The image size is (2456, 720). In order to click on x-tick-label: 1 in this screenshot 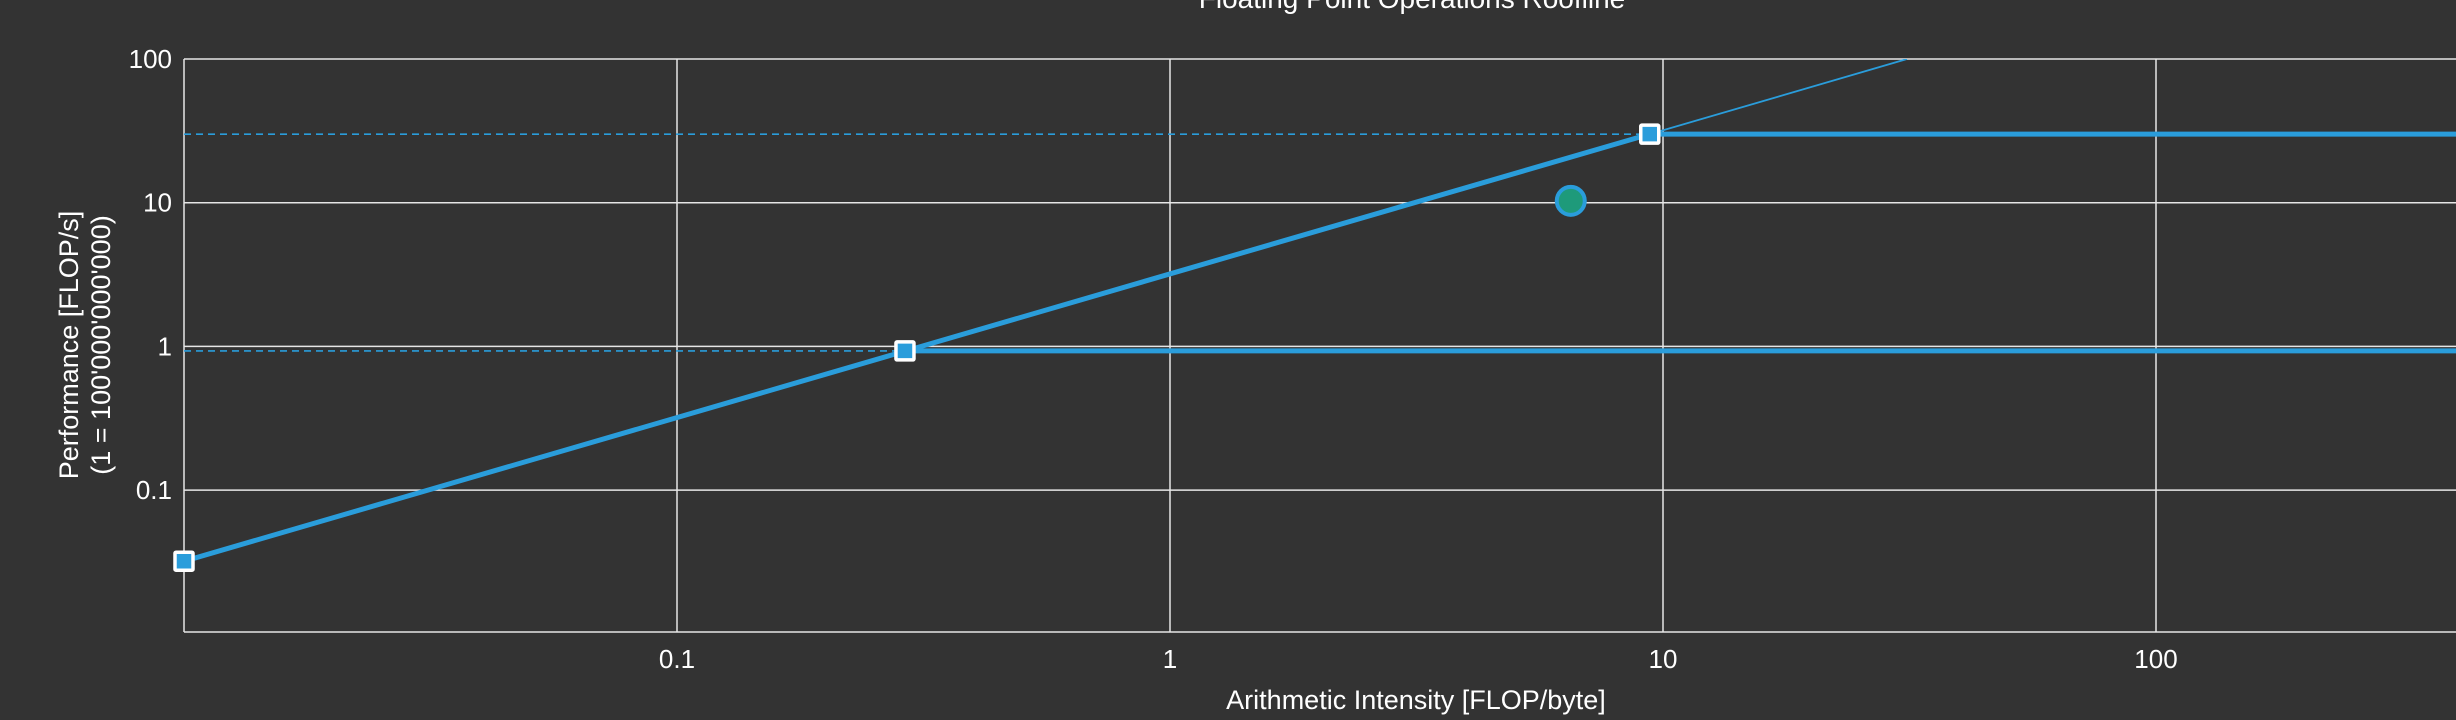, I will do `click(1170, 659)`.